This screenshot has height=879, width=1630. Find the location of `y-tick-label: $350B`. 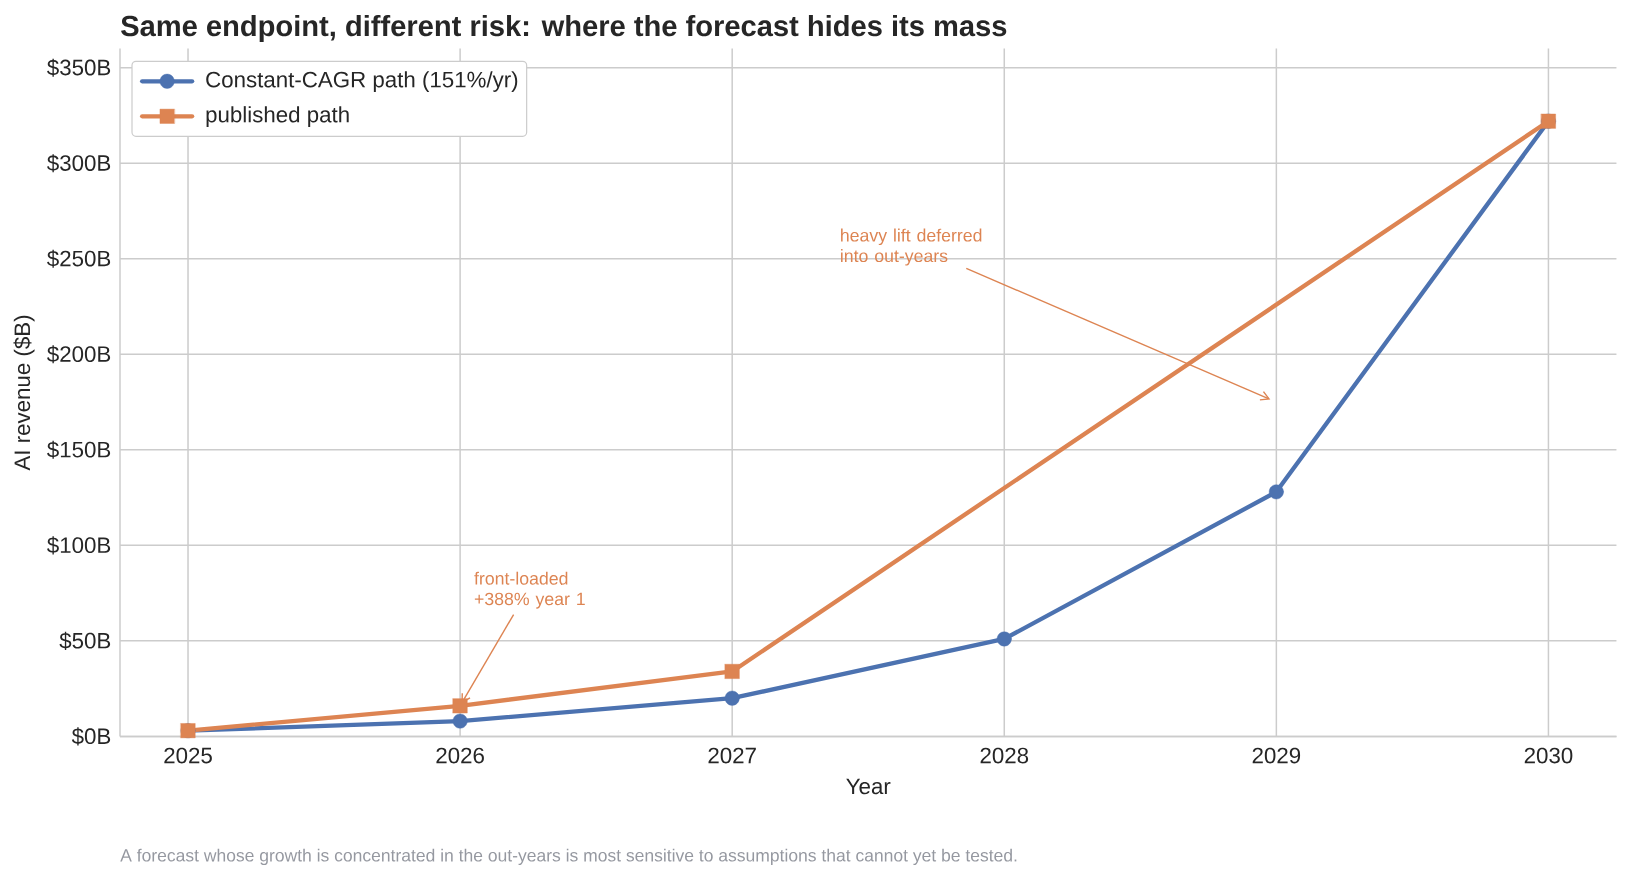

y-tick-label: $350B is located at coordinates (79, 67).